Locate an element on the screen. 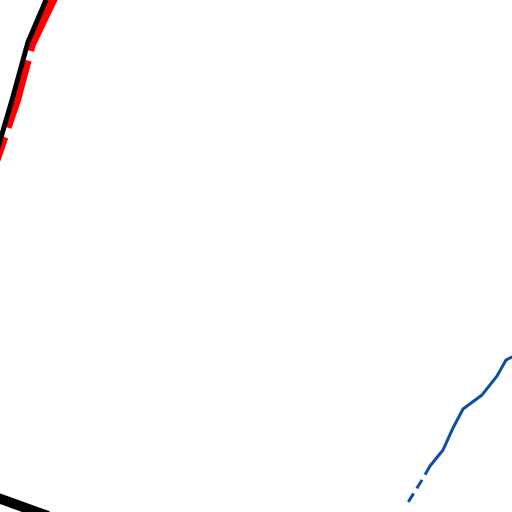  road-bottom-left is located at coordinates (25, 502).